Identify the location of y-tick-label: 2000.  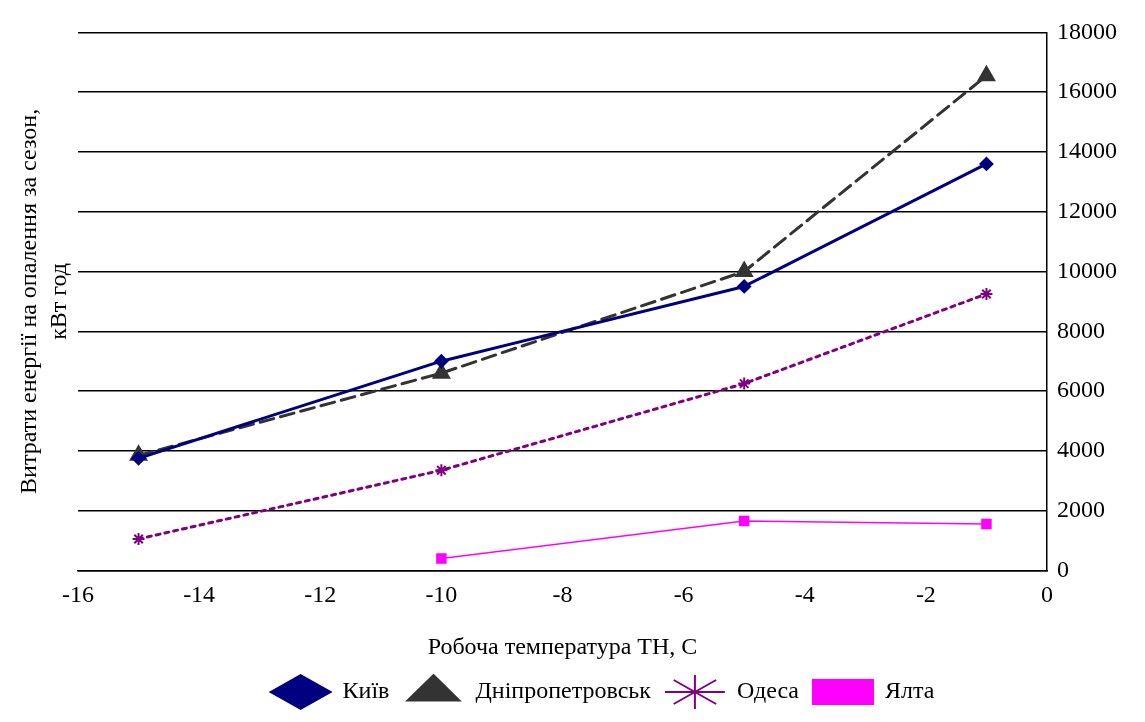
(1081, 508).